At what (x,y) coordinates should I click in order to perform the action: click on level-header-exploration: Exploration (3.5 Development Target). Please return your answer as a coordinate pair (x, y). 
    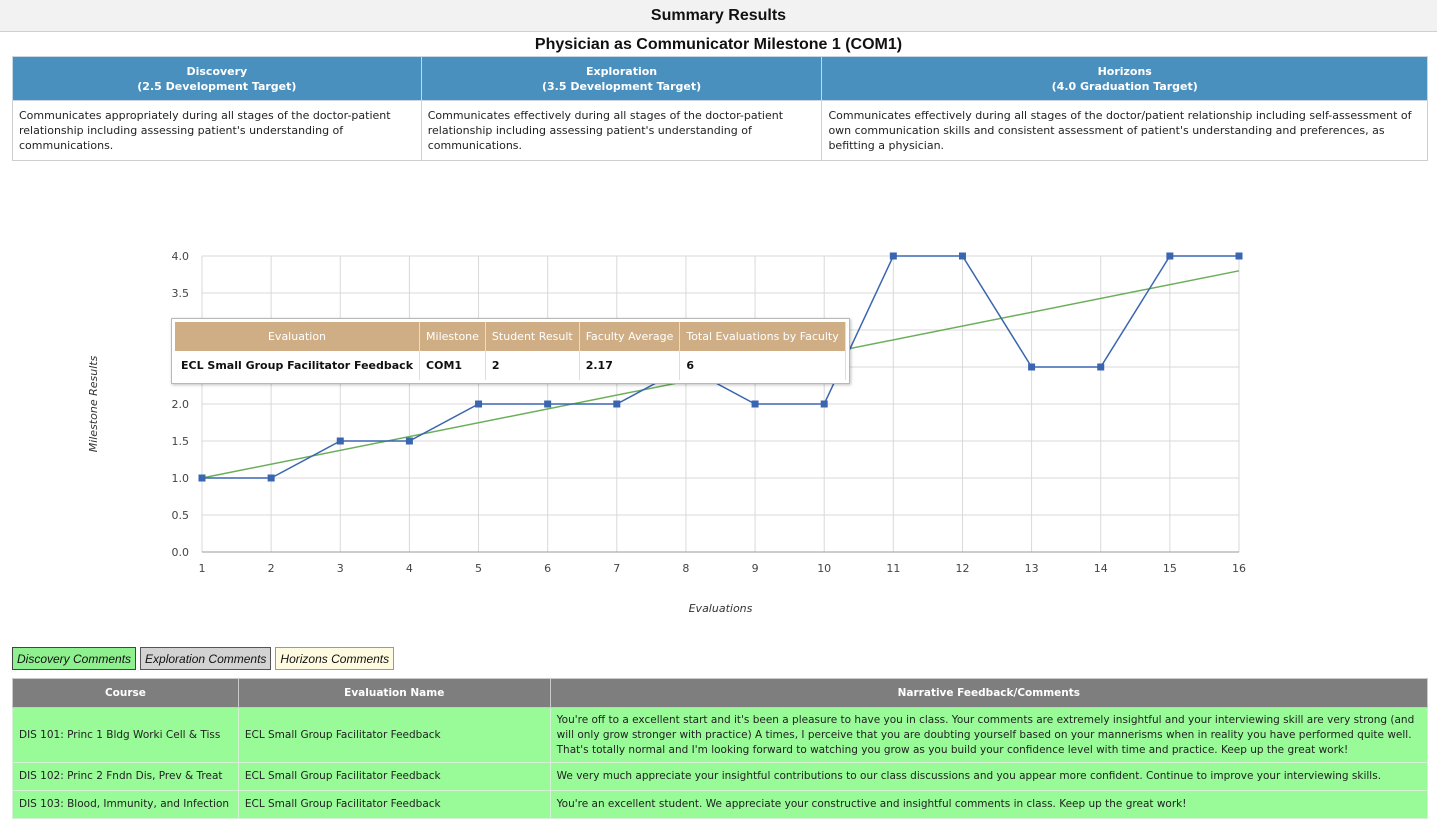
    Looking at the image, I should click on (621, 78).